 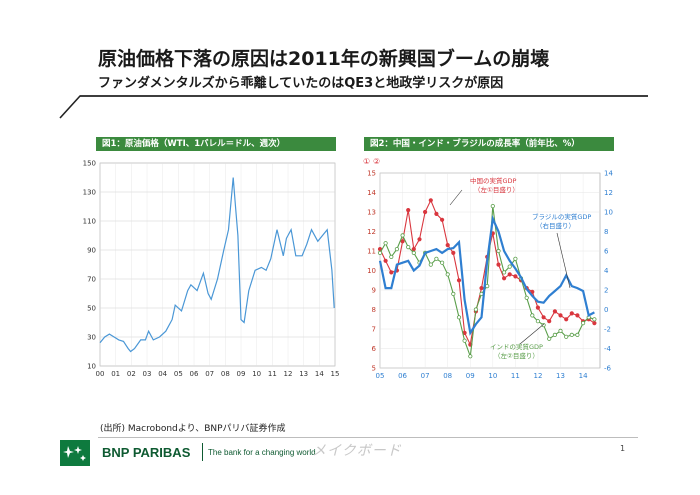 What do you see at coordinates (100, 374) in the screenshot?
I see `chart1-x-tick-label: 00` at bounding box center [100, 374].